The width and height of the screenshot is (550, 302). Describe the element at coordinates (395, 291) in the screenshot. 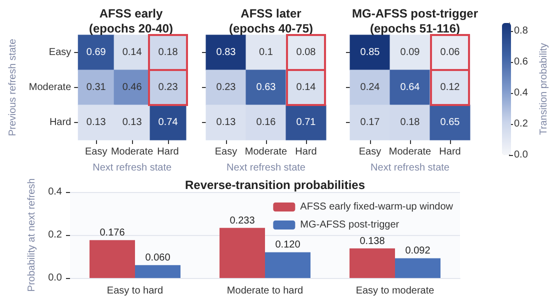

I see `x-tick-label: Easy to moderate` at that location.